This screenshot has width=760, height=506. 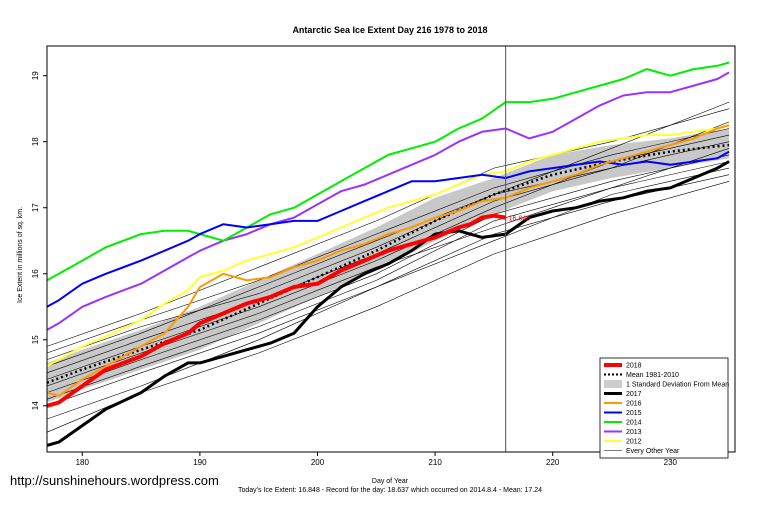 What do you see at coordinates (35, 141) in the screenshot?
I see `y-tick-label: 18` at bounding box center [35, 141].